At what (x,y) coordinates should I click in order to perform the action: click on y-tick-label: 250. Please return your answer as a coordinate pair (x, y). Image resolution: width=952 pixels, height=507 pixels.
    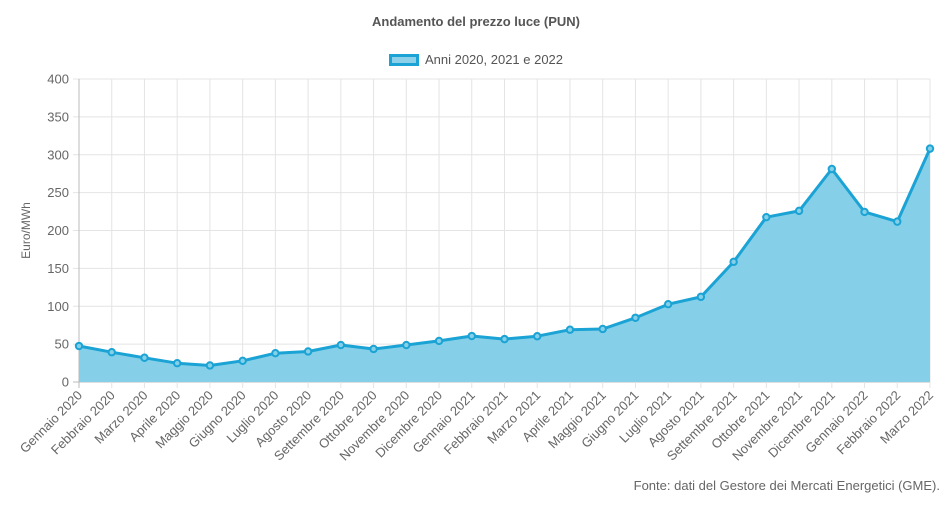
    Looking at the image, I should click on (58, 192).